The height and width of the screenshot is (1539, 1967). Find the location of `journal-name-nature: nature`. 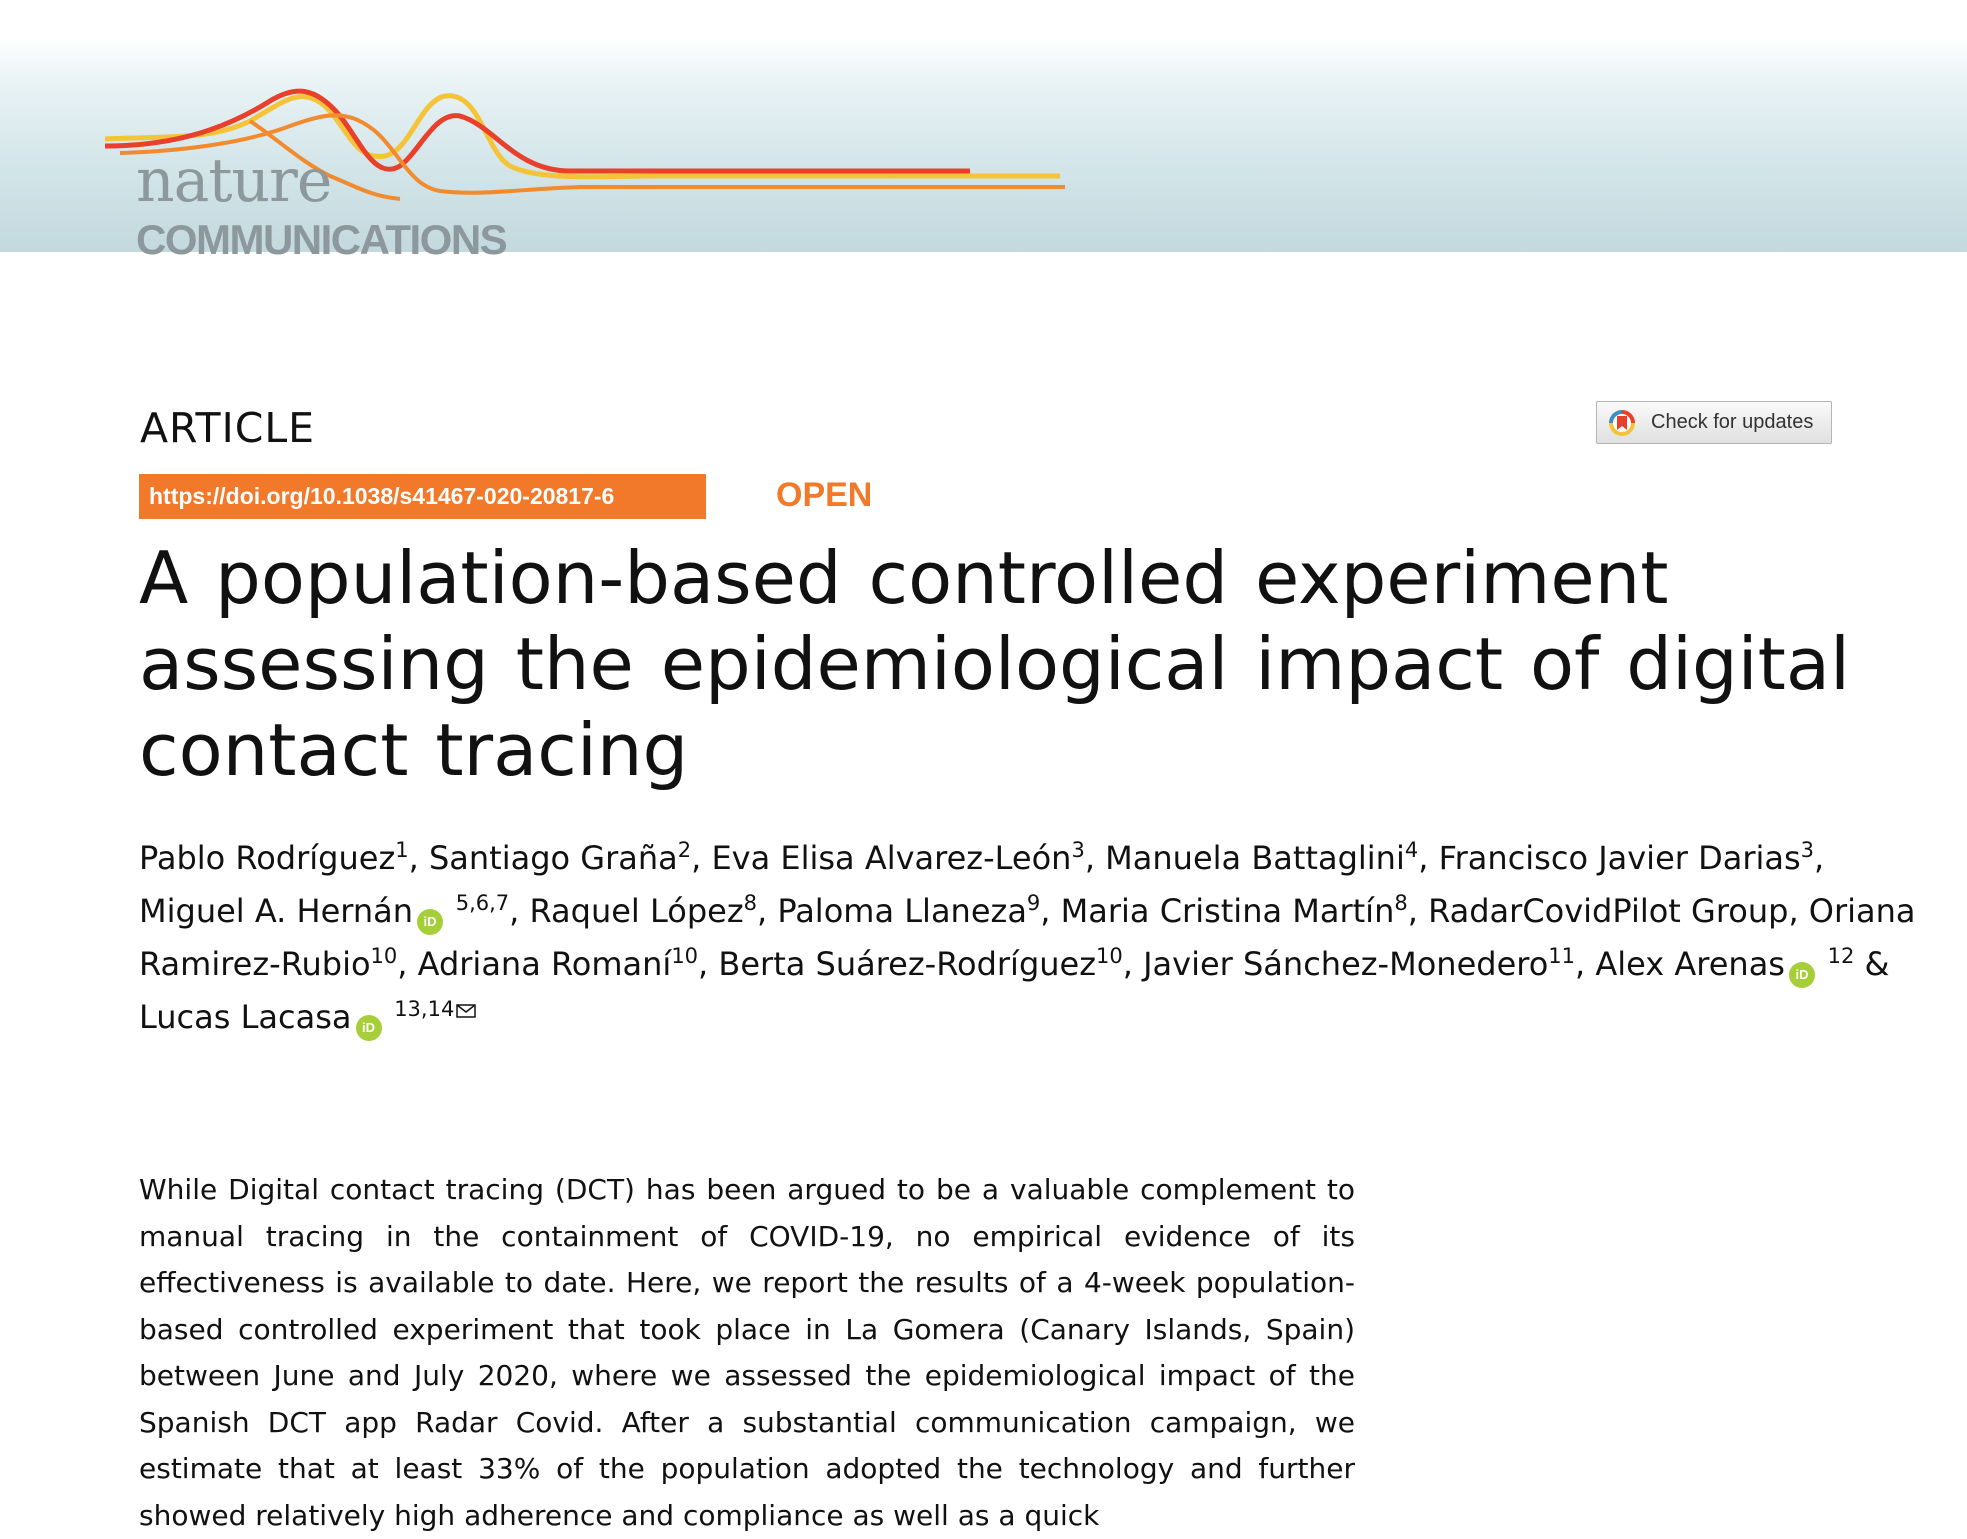

journal-name-nature: nature is located at coordinates (234, 181).